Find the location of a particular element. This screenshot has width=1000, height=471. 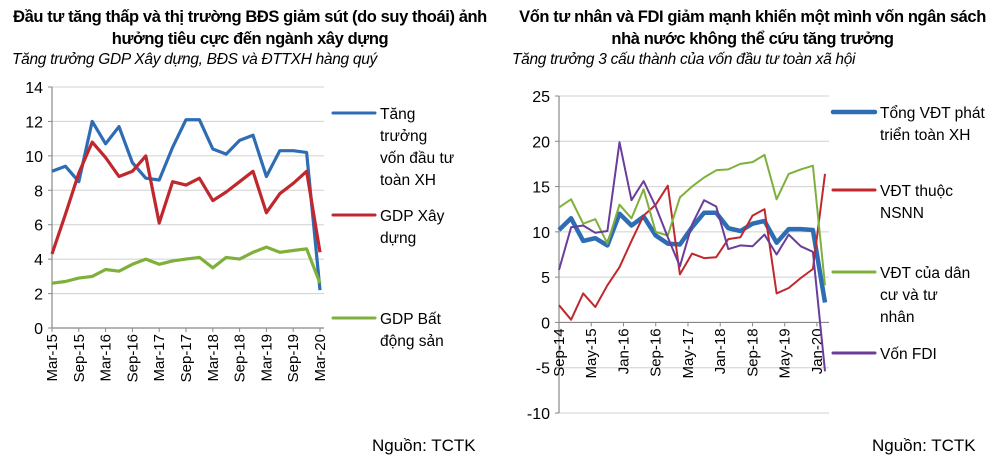

y-tick-label: -10 is located at coordinates (538, 414).